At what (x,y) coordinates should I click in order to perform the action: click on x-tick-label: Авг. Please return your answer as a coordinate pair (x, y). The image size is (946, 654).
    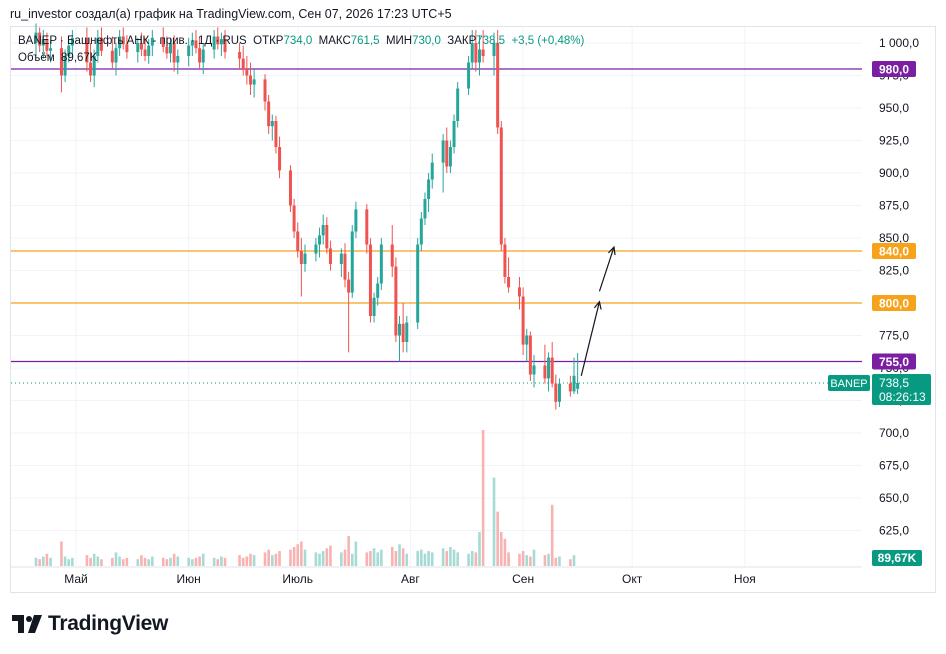
    Looking at the image, I should click on (410, 579).